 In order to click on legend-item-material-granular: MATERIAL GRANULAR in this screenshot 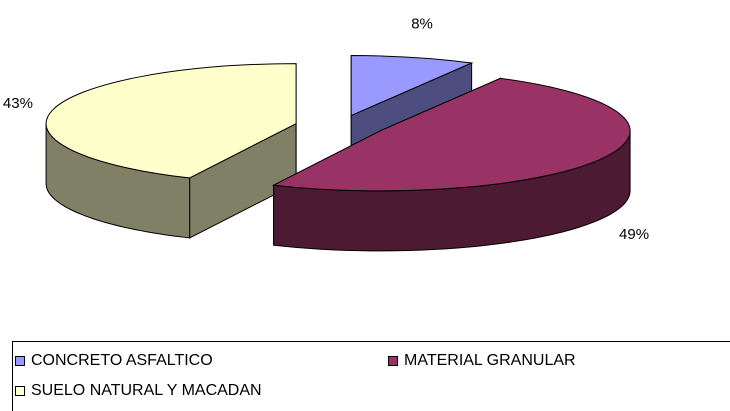, I will do `click(482, 361)`.